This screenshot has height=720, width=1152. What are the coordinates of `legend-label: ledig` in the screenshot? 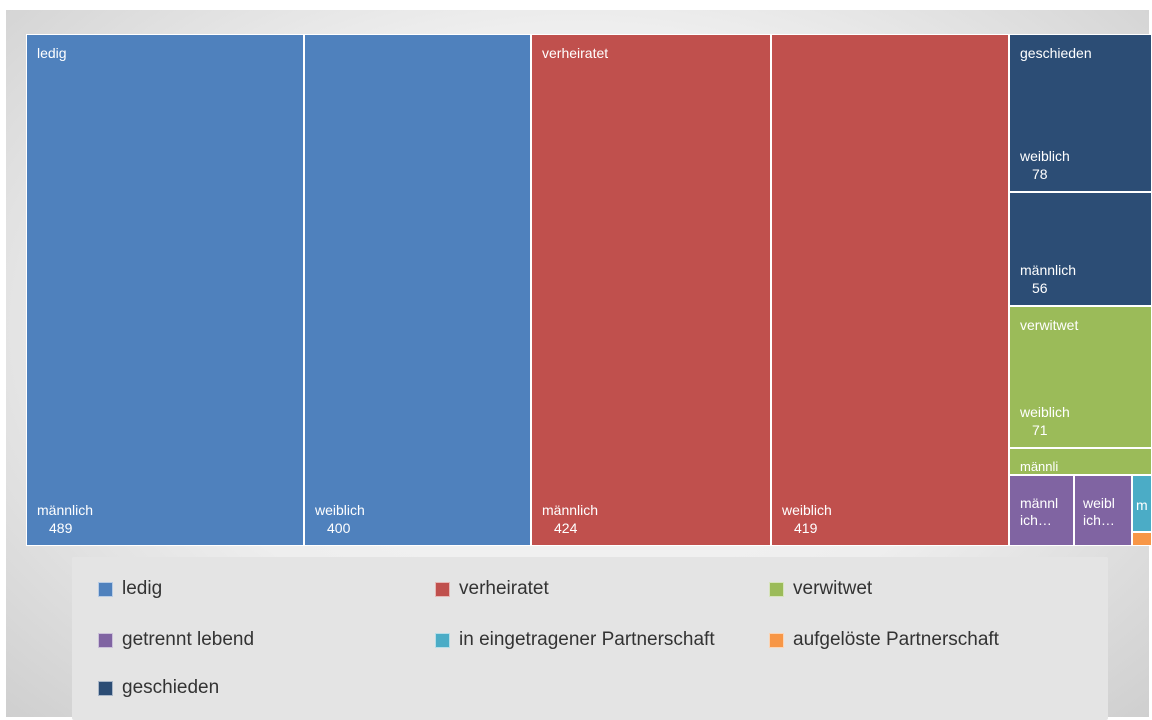 It's located at (142, 589).